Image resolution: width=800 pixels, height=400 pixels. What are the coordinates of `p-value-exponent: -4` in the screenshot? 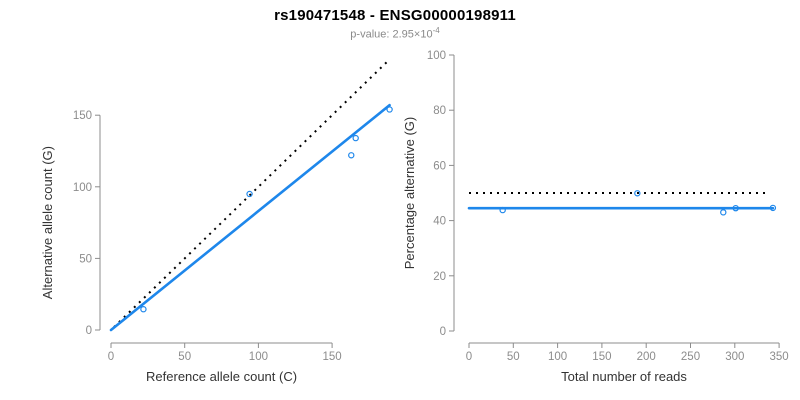 It's located at (436, 30).